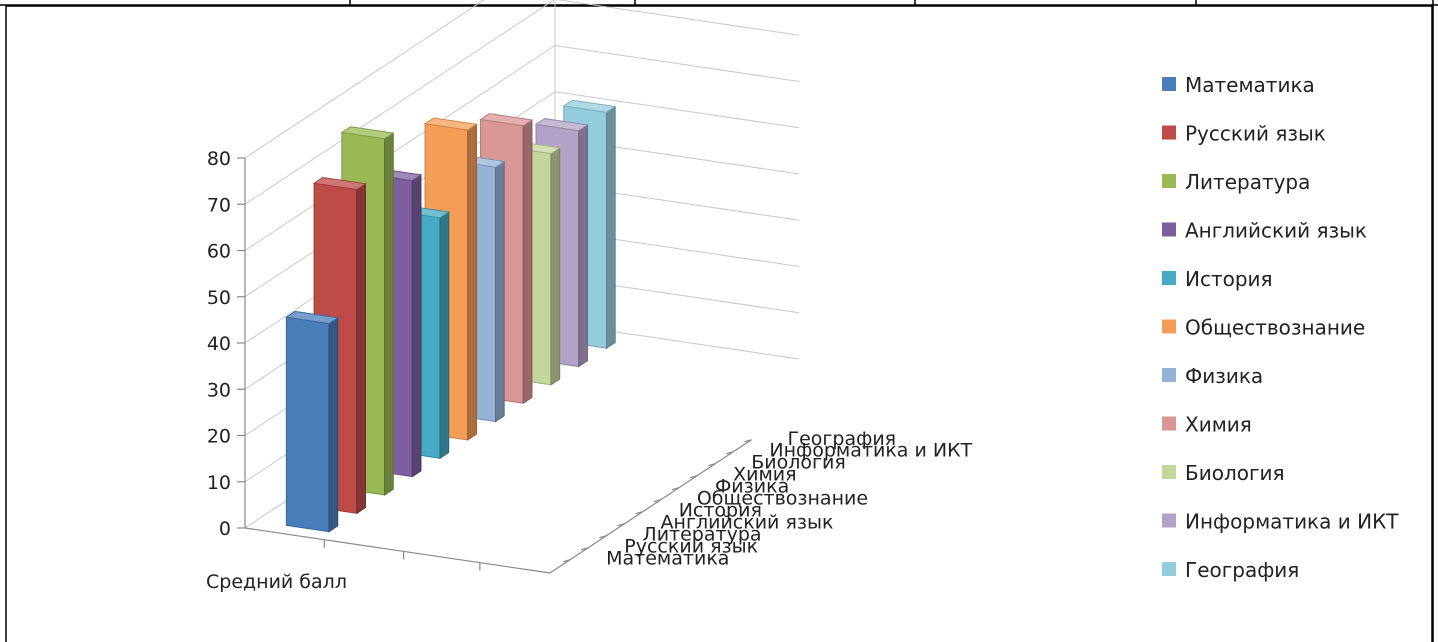 This screenshot has height=642, width=1438. What do you see at coordinates (720, 511) in the screenshot?
I see `depth-tick-label: История` at bounding box center [720, 511].